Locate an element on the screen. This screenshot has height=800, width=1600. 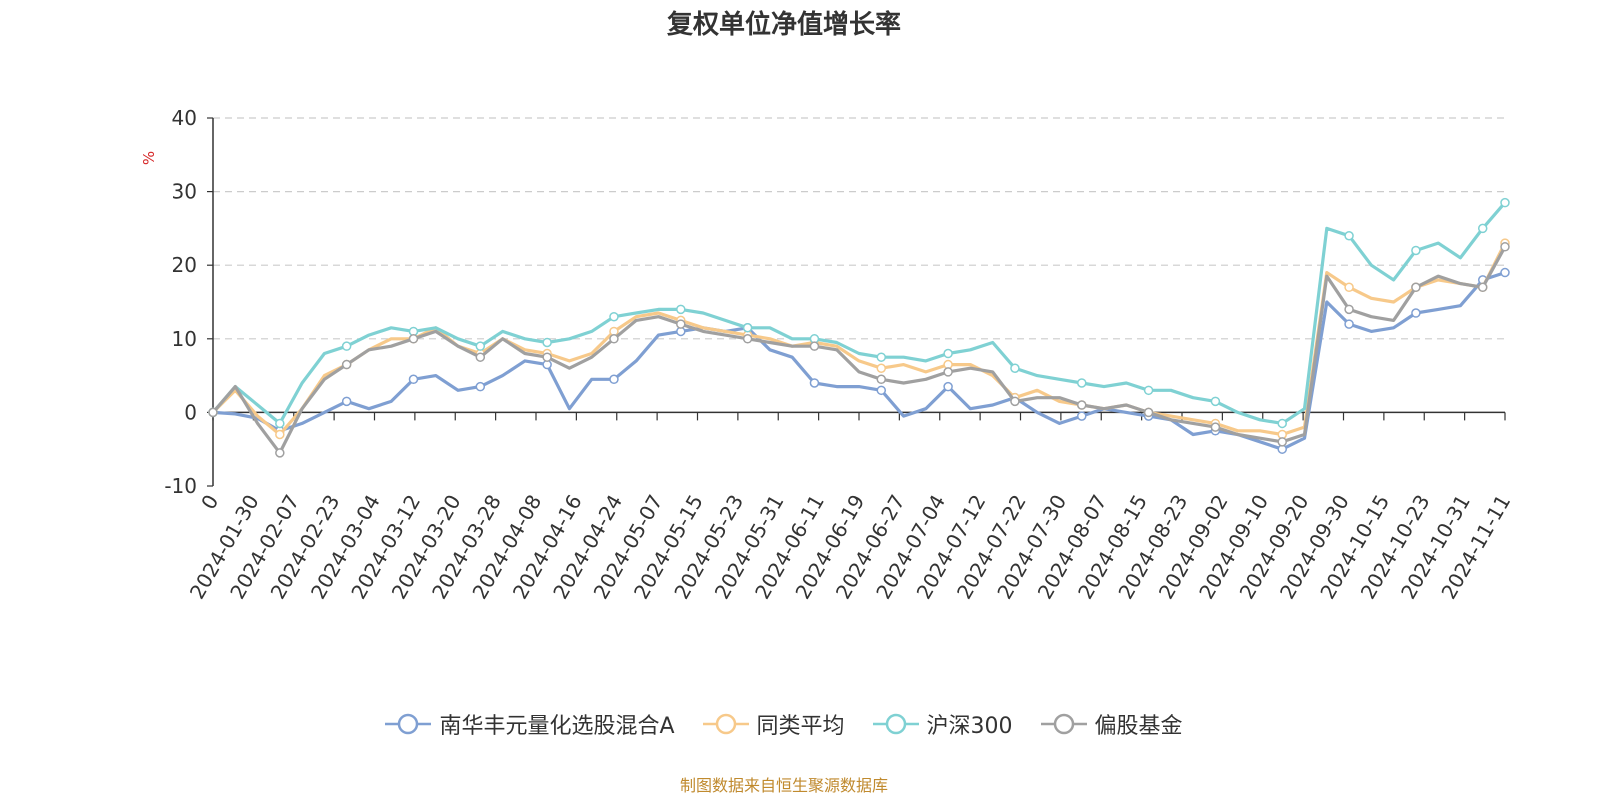
legend-label: 南华丰元量化选股混合A is located at coordinates (557, 726).